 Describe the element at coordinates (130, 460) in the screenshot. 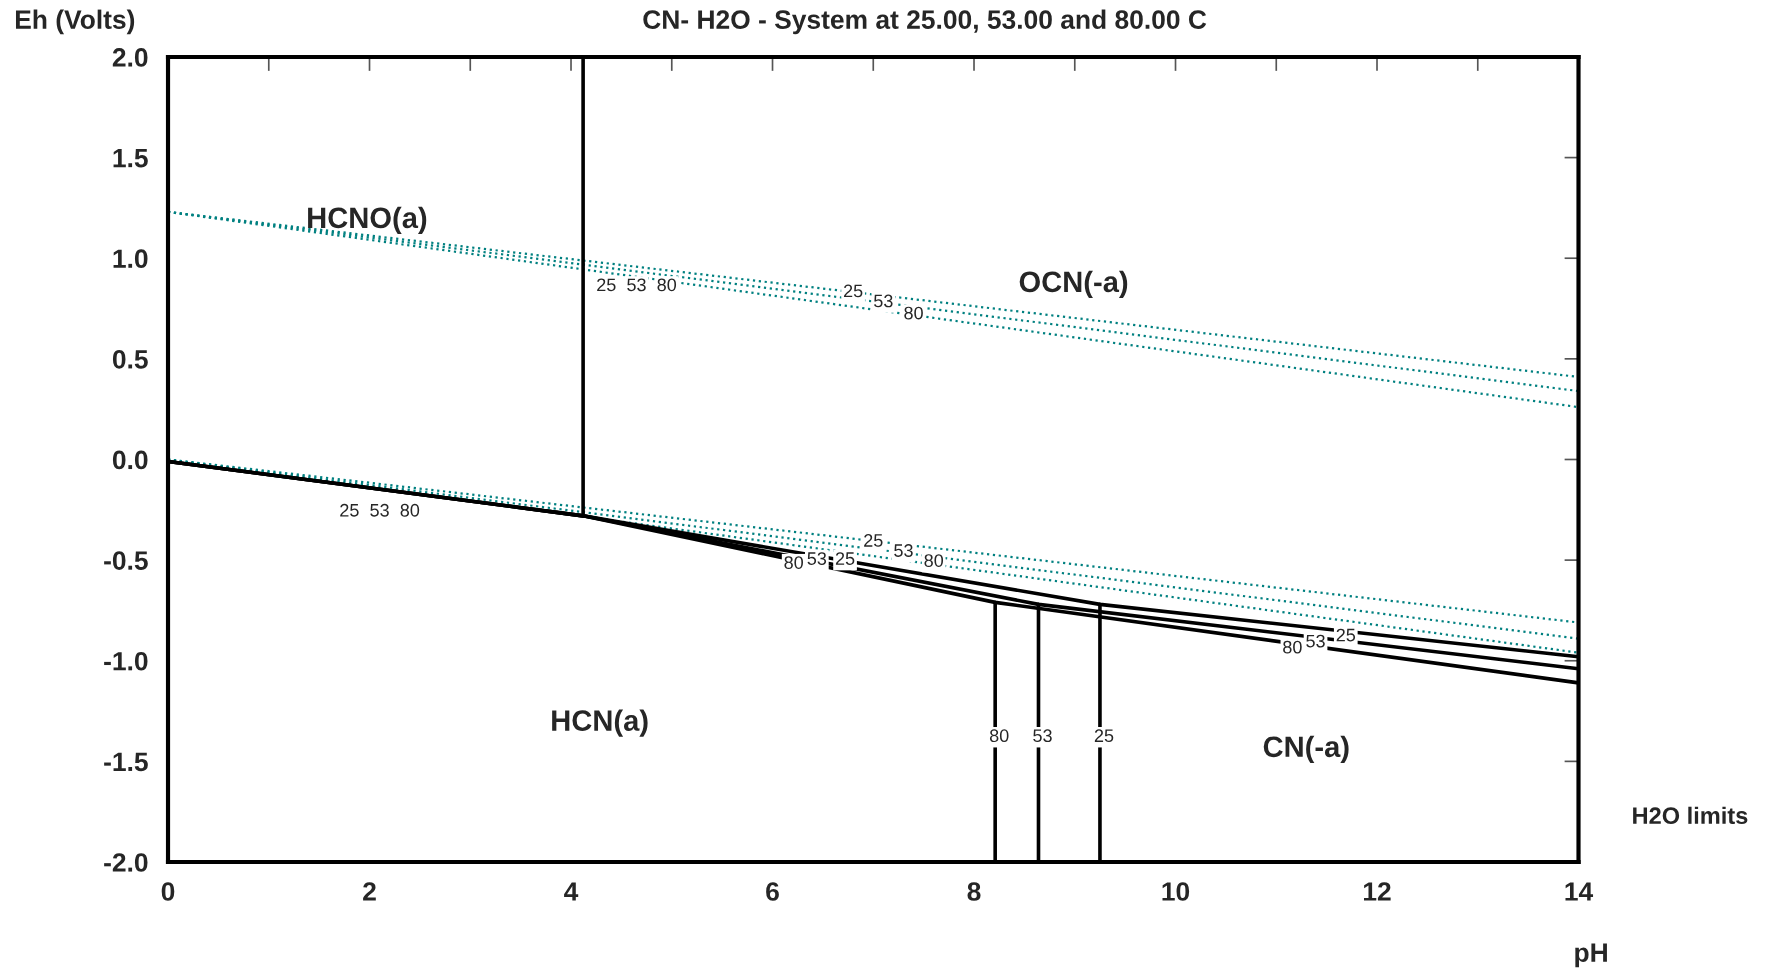

I see `y-tick-label: 0.0` at that location.